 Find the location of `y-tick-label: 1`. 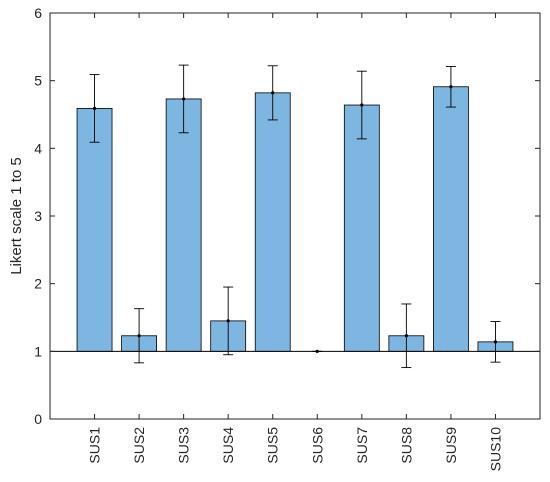

y-tick-label: 1 is located at coordinates (38, 351).